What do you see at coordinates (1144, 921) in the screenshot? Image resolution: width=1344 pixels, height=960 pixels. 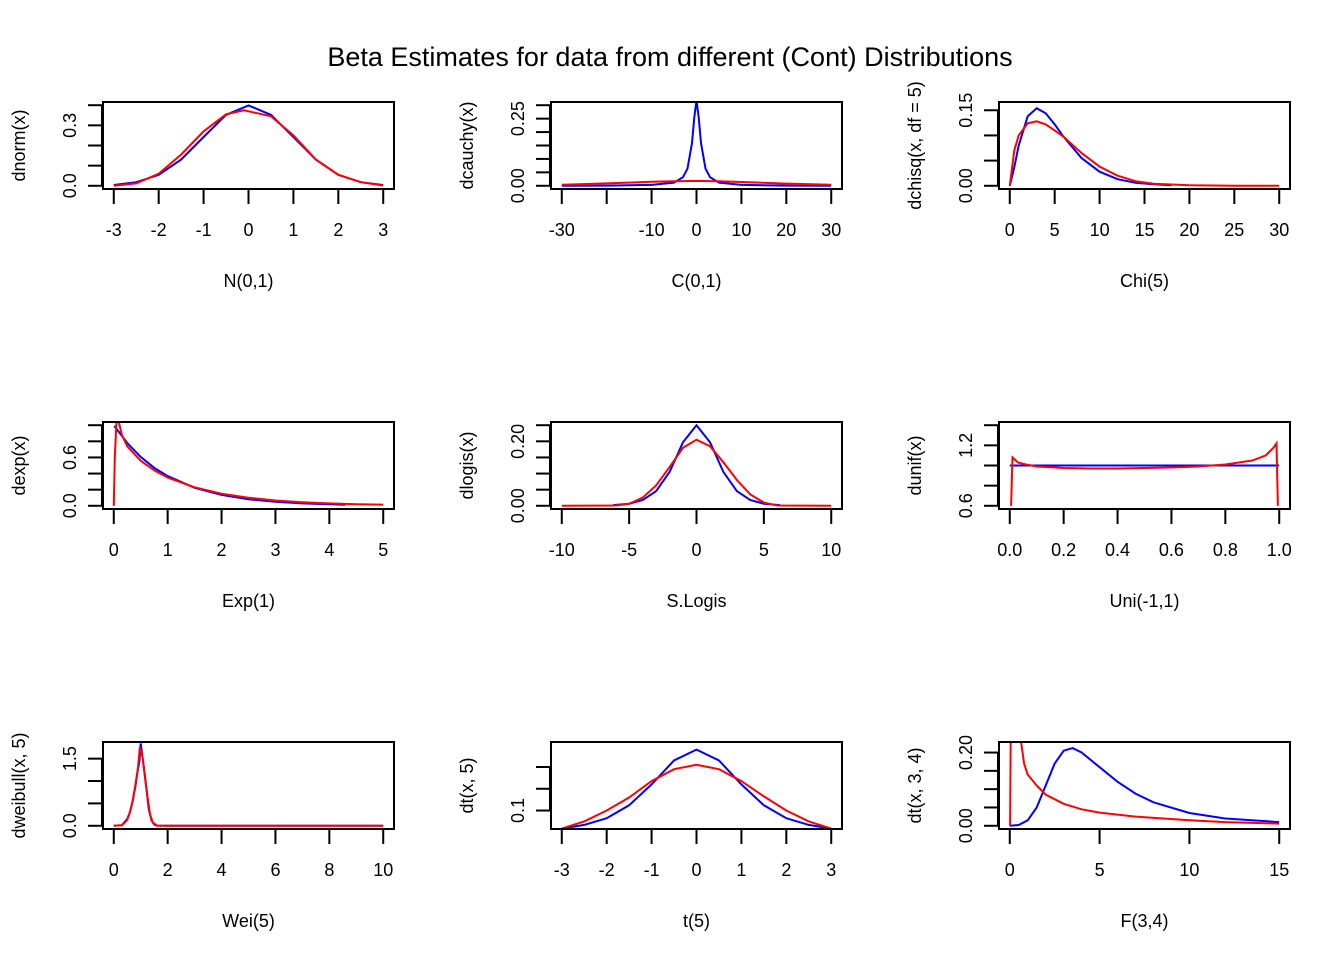 I see `x-axis-label: F(3,4)` at bounding box center [1144, 921].